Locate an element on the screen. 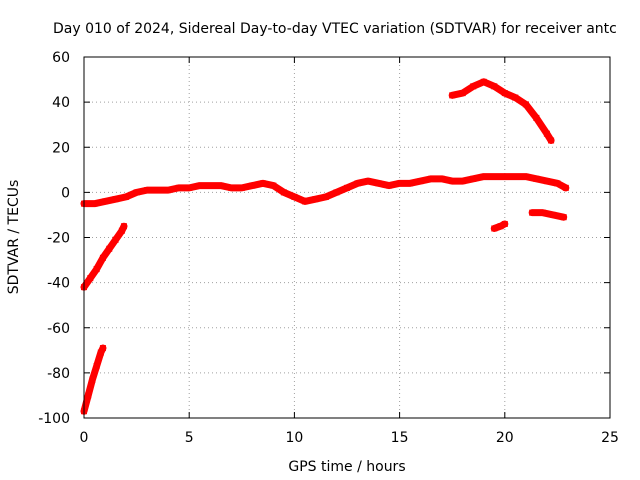  y-tick-label: -40 is located at coordinates (58, 284).